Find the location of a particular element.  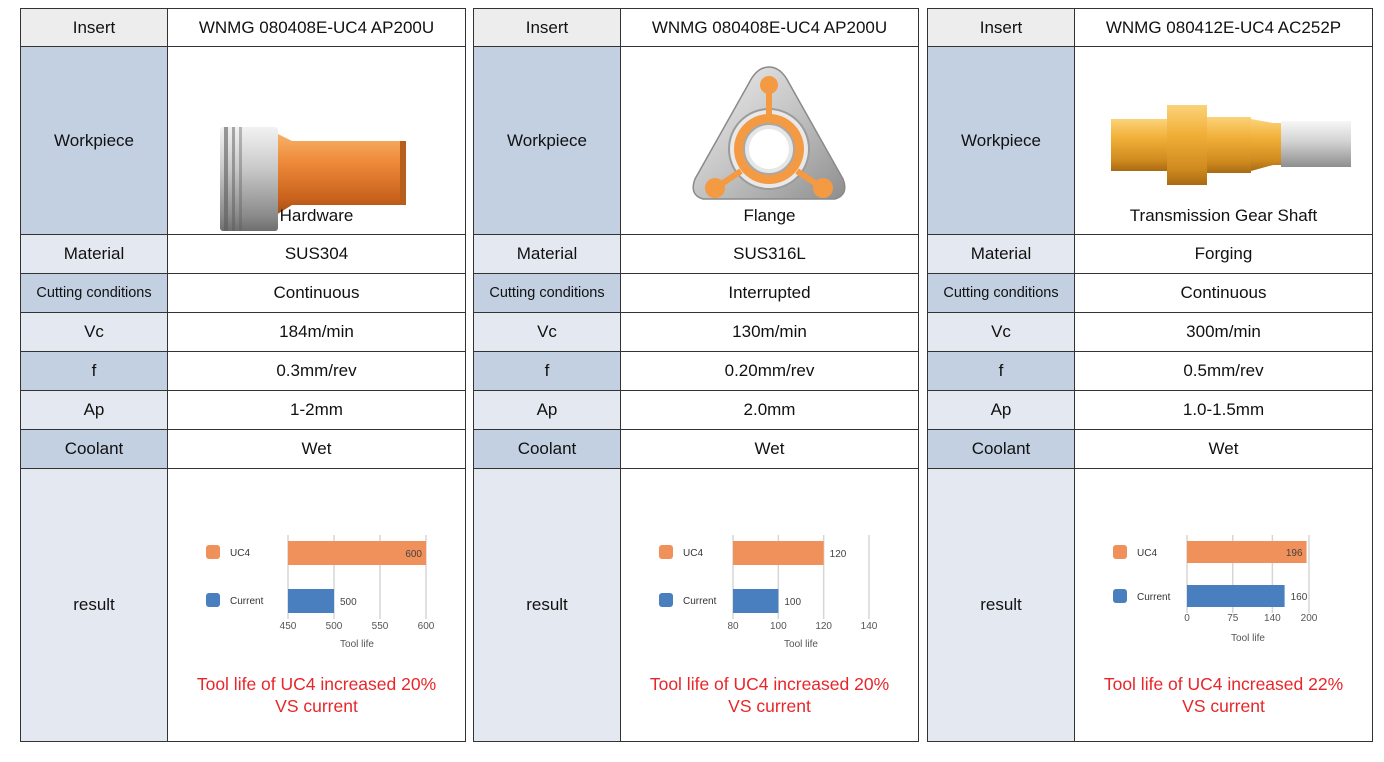

value-label-uc4: 120 is located at coordinates (838, 554).